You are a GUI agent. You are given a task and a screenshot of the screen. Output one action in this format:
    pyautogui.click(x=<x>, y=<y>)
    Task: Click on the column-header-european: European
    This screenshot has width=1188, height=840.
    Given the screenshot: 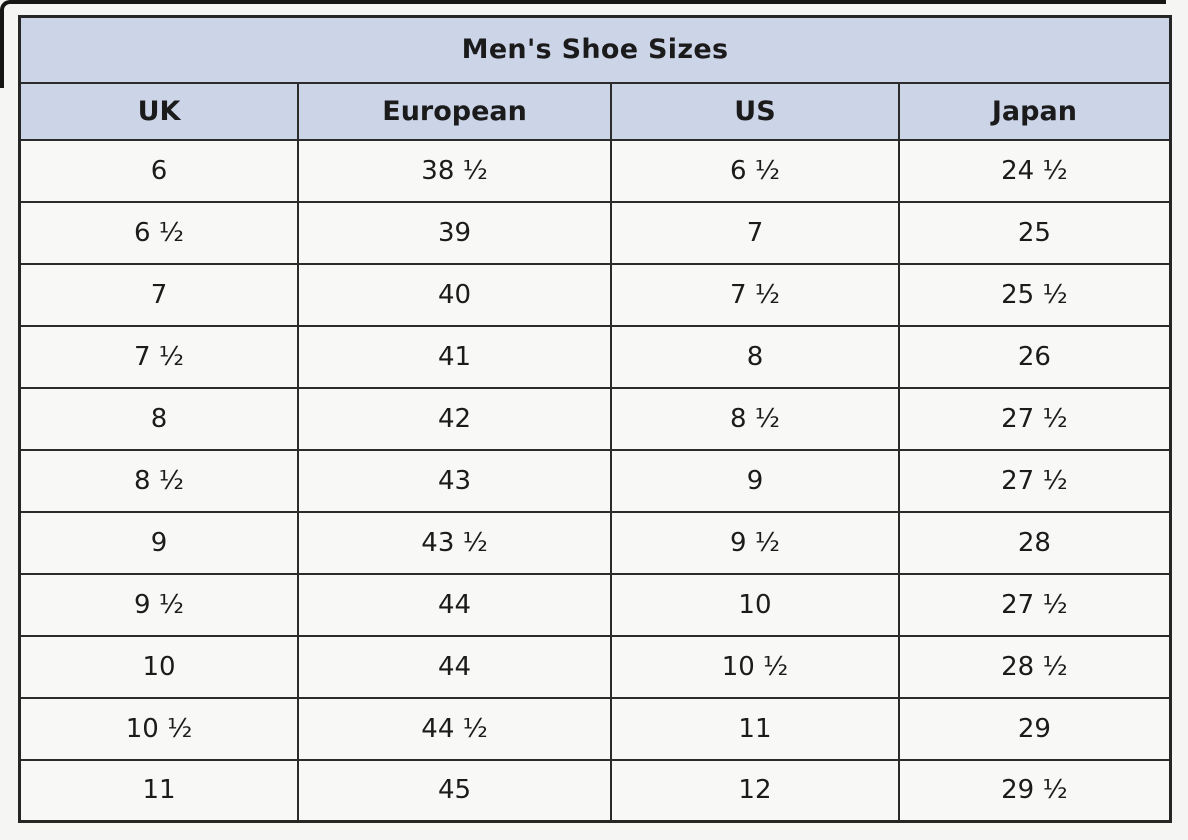 What is the action you would take?
    pyautogui.click(x=455, y=111)
    